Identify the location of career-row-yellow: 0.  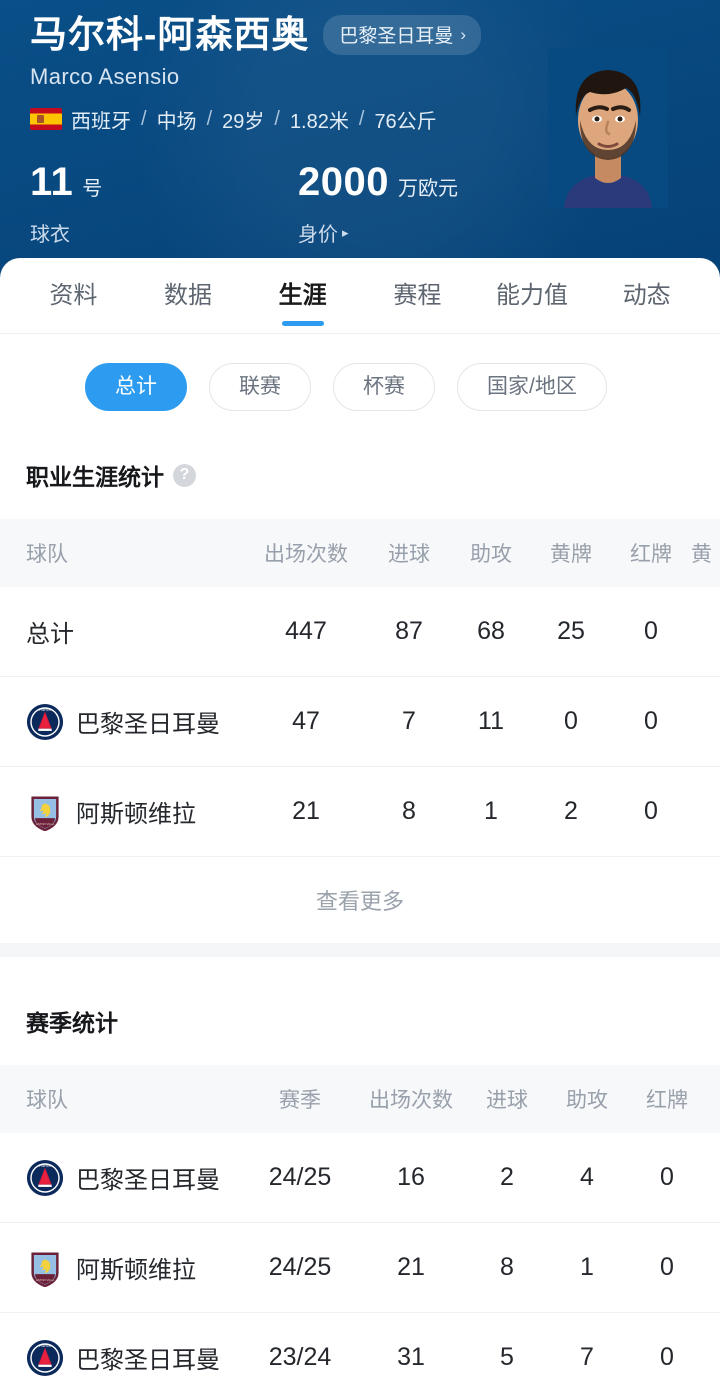
(571, 721).